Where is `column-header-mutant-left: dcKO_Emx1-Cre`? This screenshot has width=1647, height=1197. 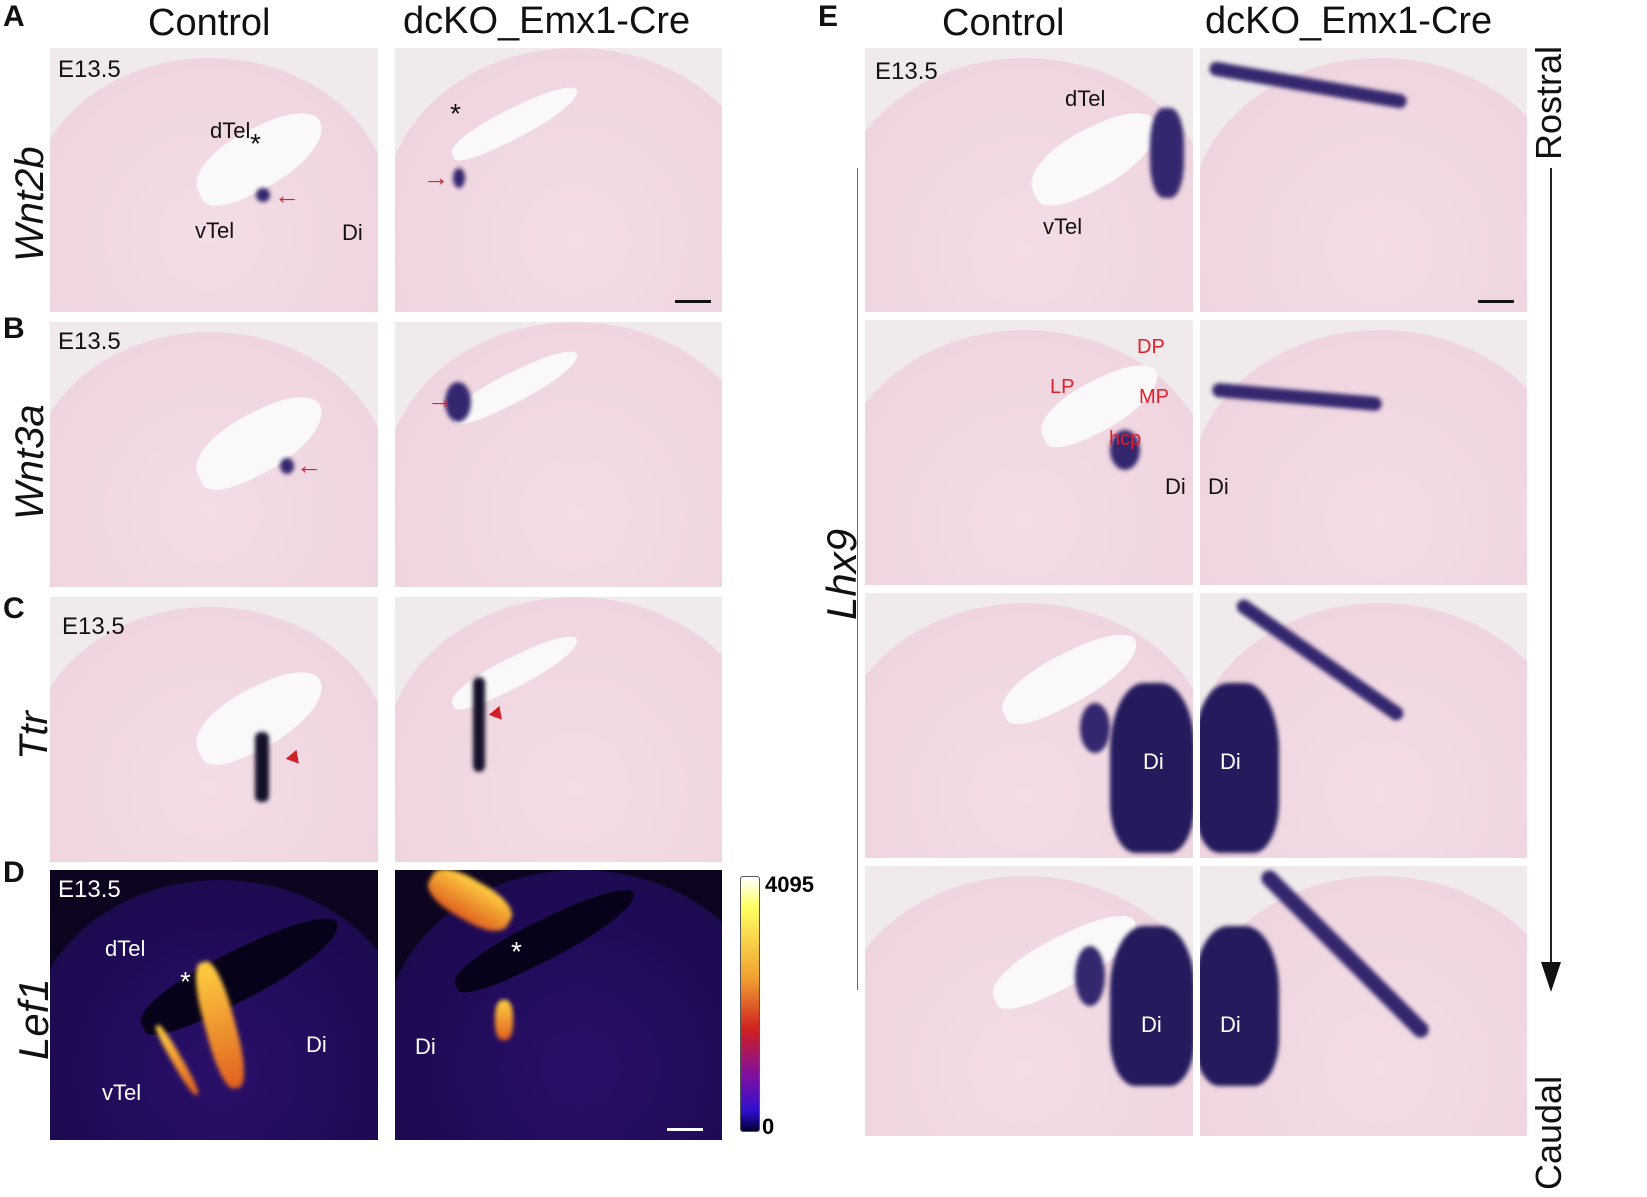
column-header-mutant-left: dcKO_Emx1-Cre is located at coordinates (547, 21).